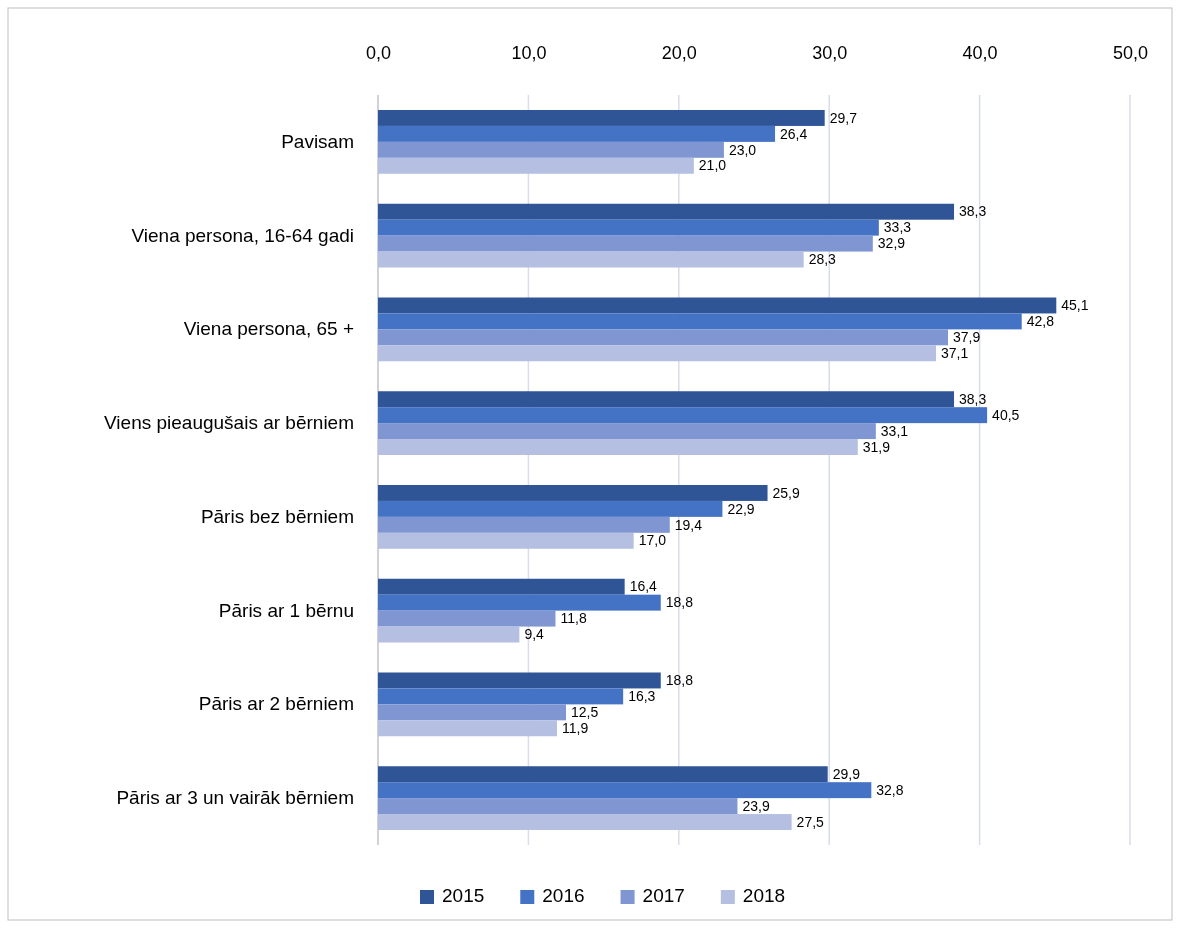 The width and height of the screenshot is (1180, 928). Describe the element at coordinates (573, 618) in the screenshot. I see `data-label: 11,8` at that location.